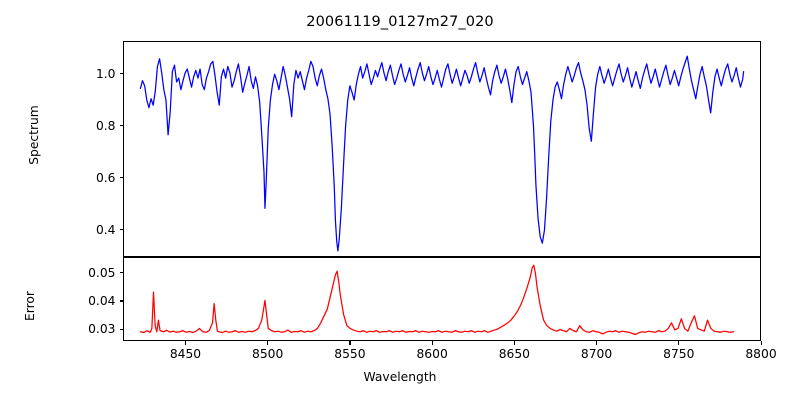 This screenshot has height=400, width=800. What do you see at coordinates (102, 272) in the screenshot?
I see `y-tick-label-error: 0.05` at bounding box center [102, 272].